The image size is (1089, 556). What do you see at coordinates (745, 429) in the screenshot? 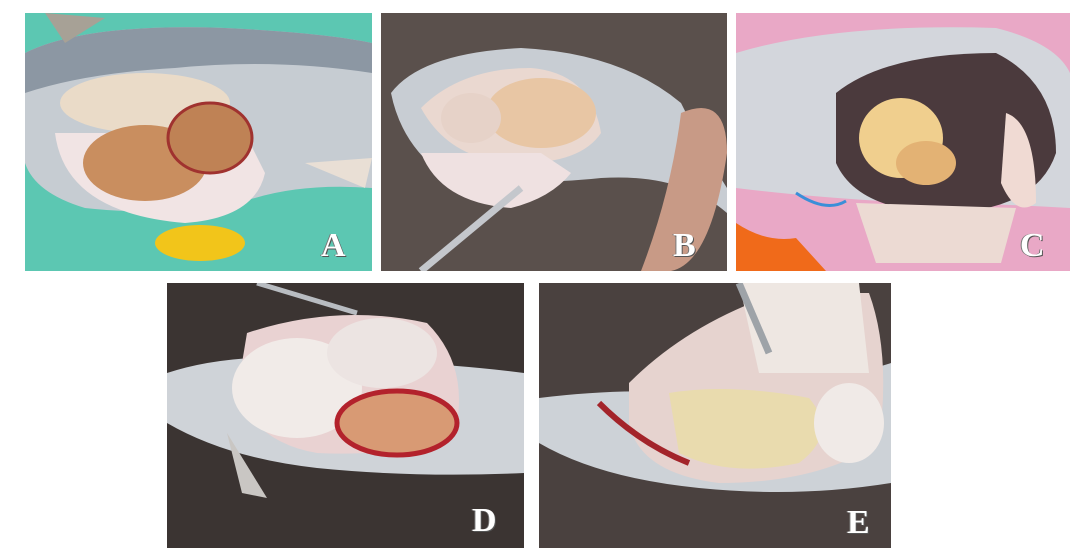
I see `ovary-icon-e` at bounding box center [745, 429].